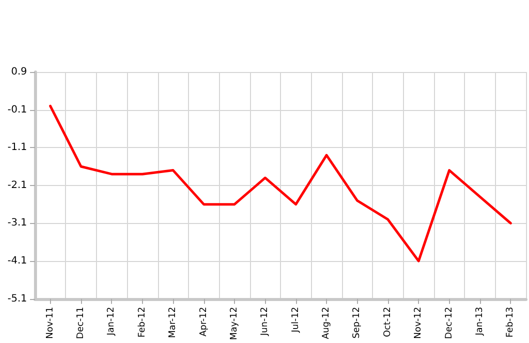 Image resolution: width=529 pixels, height=343 pixels. I want to click on x-tick-label: Jul-12, so click(295, 320).